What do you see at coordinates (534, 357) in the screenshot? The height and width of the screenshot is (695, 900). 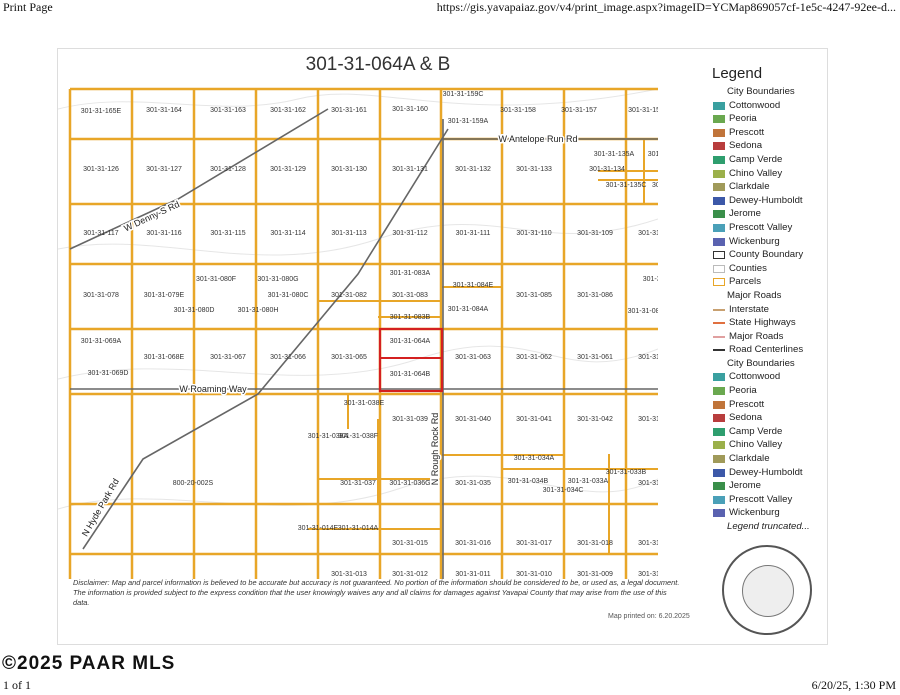 I see `parcel-label: 301-31-062` at bounding box center [534, 357].